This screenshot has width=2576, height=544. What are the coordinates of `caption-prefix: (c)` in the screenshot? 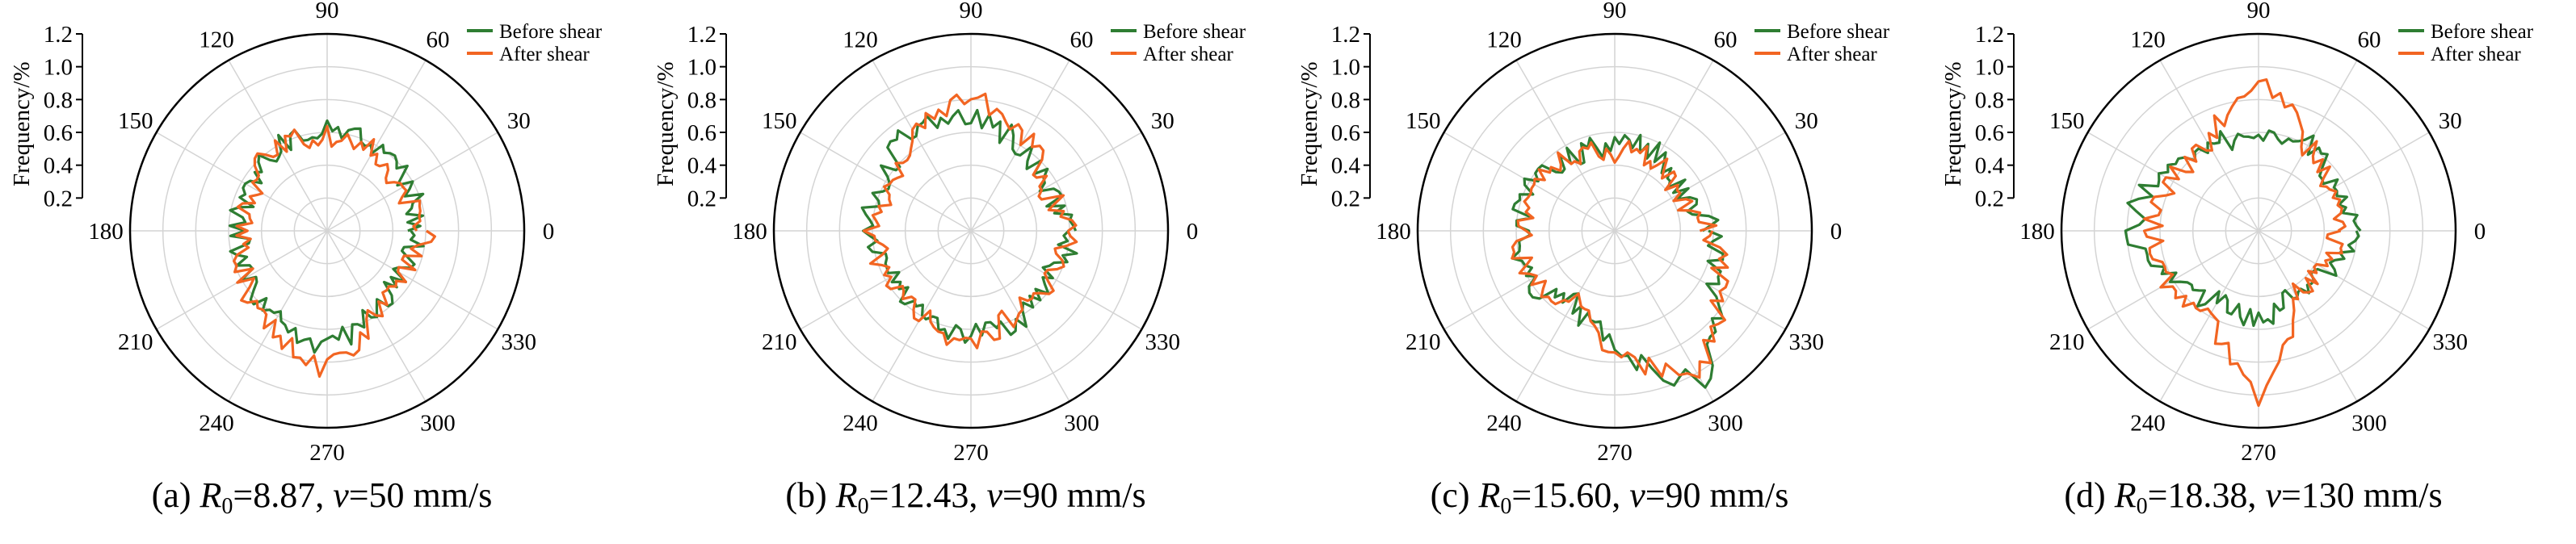 It's located at (1455, 495).